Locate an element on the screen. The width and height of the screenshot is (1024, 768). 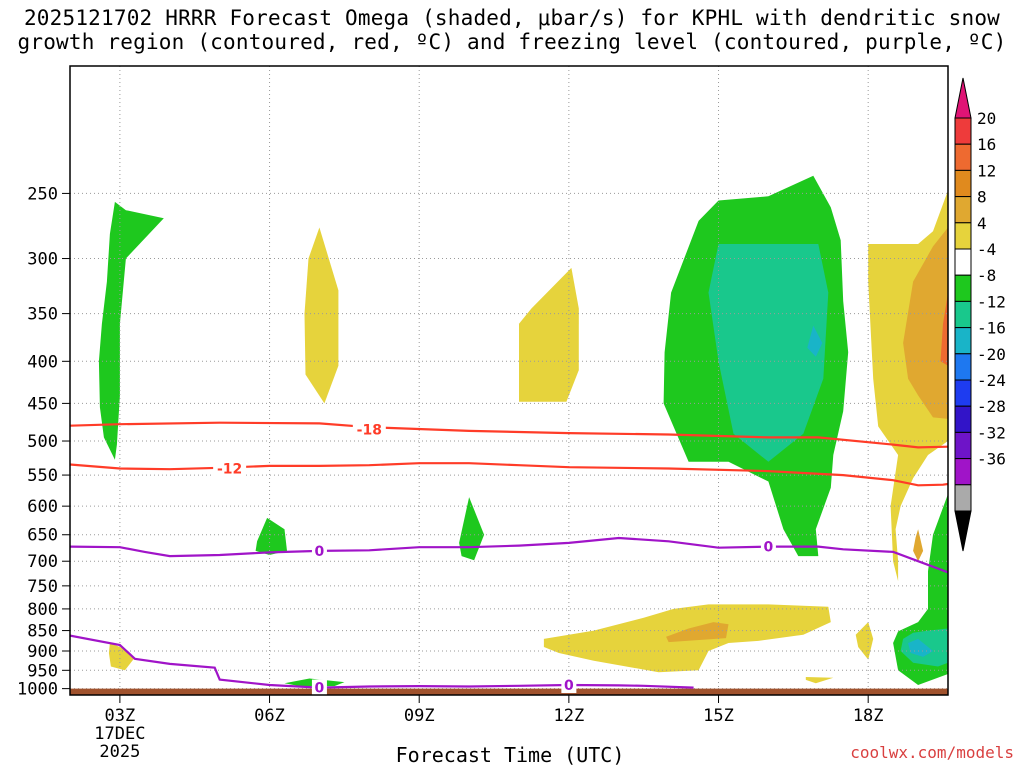
contour-label-0-3: 0 is located at coordinates (320, 689).